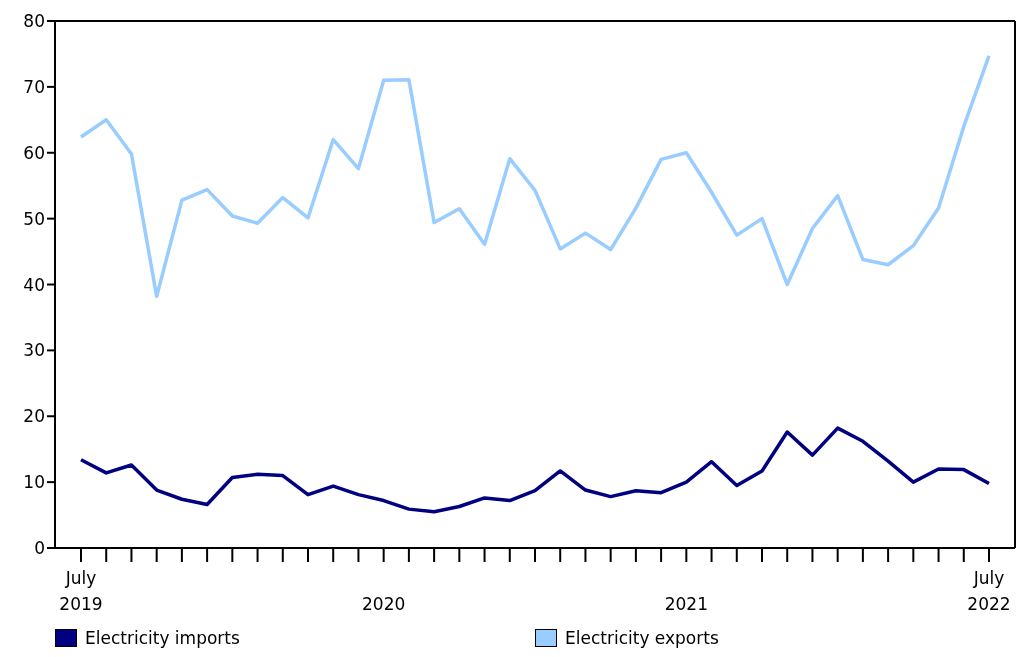 This screenshot has height=657, width=1028. What do you see at coordinates (81, 591) in the screenshot?
I see `x-tick-label: July 2019` at bounding box center [81, 591].